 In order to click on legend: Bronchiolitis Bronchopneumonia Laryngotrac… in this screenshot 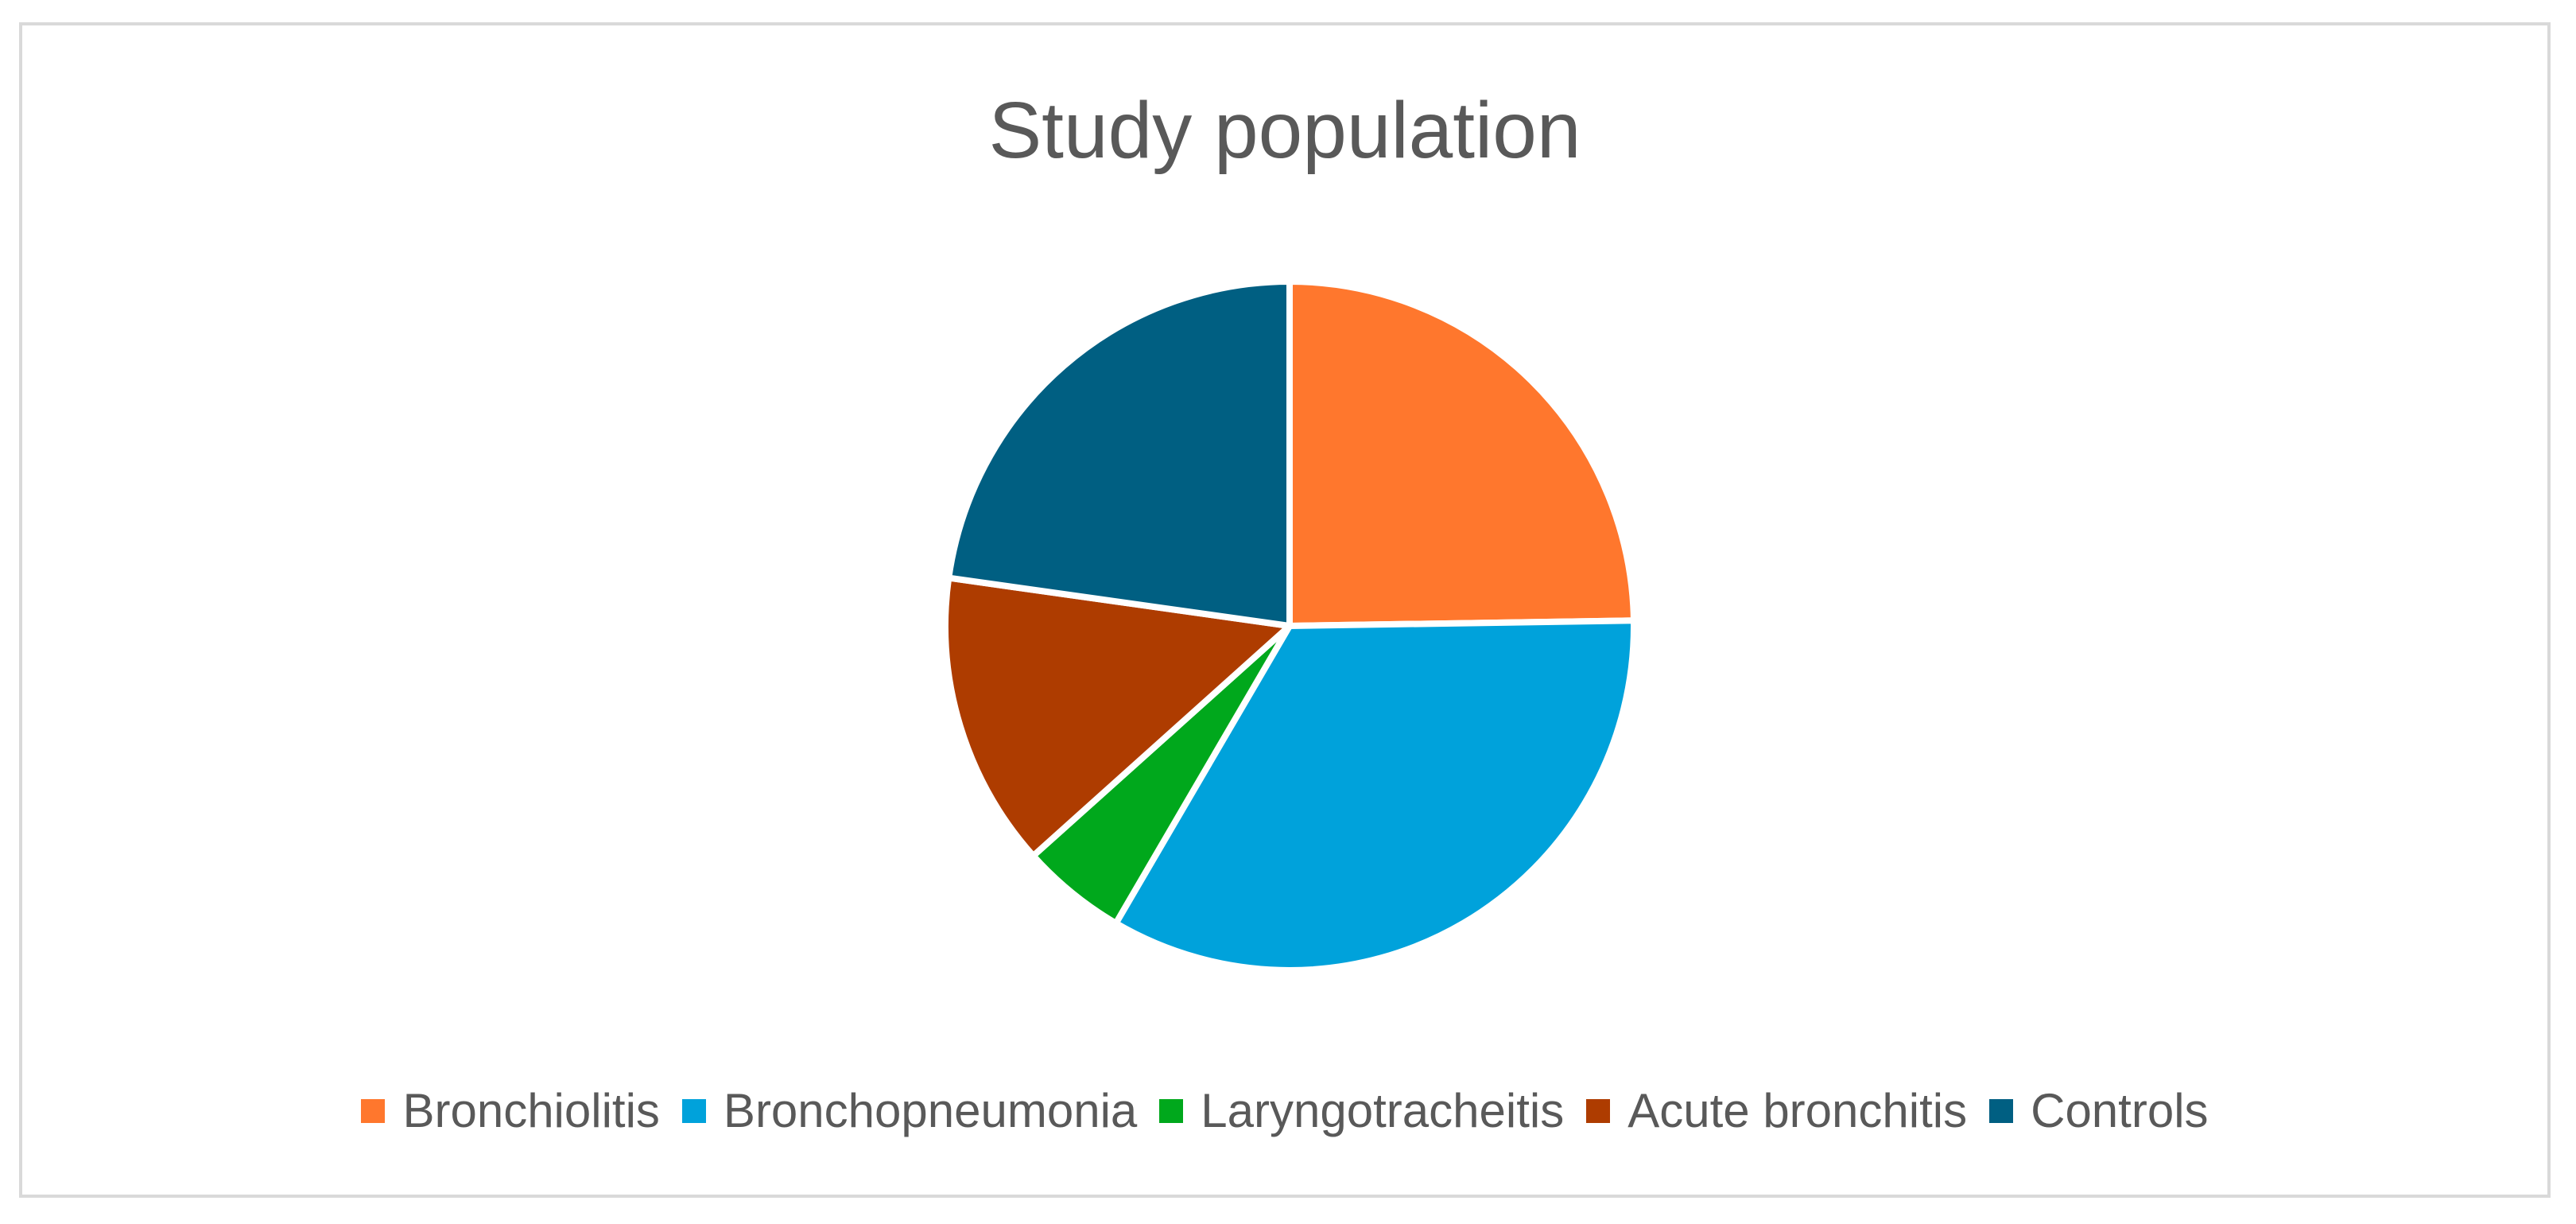, I will do `click(1285, 1110)`.